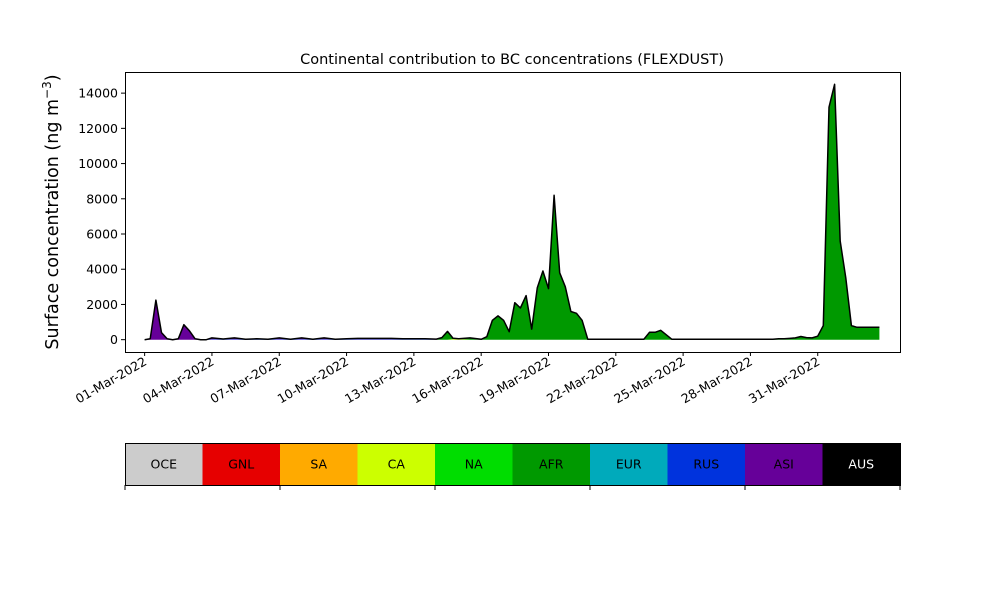  What do you see at coordinates (47, 90) in the screenshot?
I see `y-axis-label-exponent: −3` at bounding box center [47, 90].